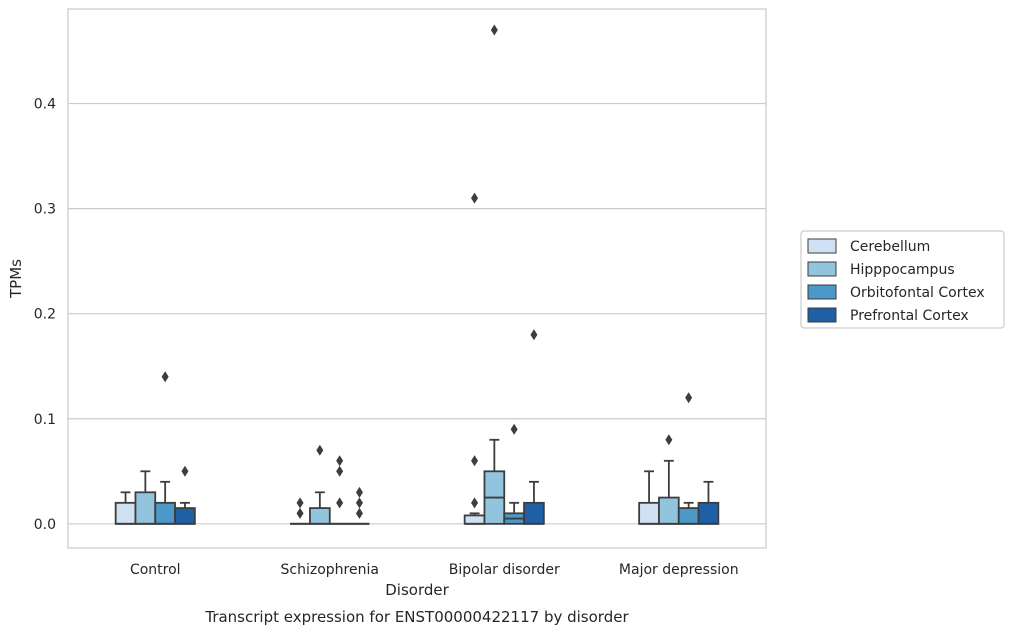  I want to click on legend-label: Hipppocampus, so click(902, 270).